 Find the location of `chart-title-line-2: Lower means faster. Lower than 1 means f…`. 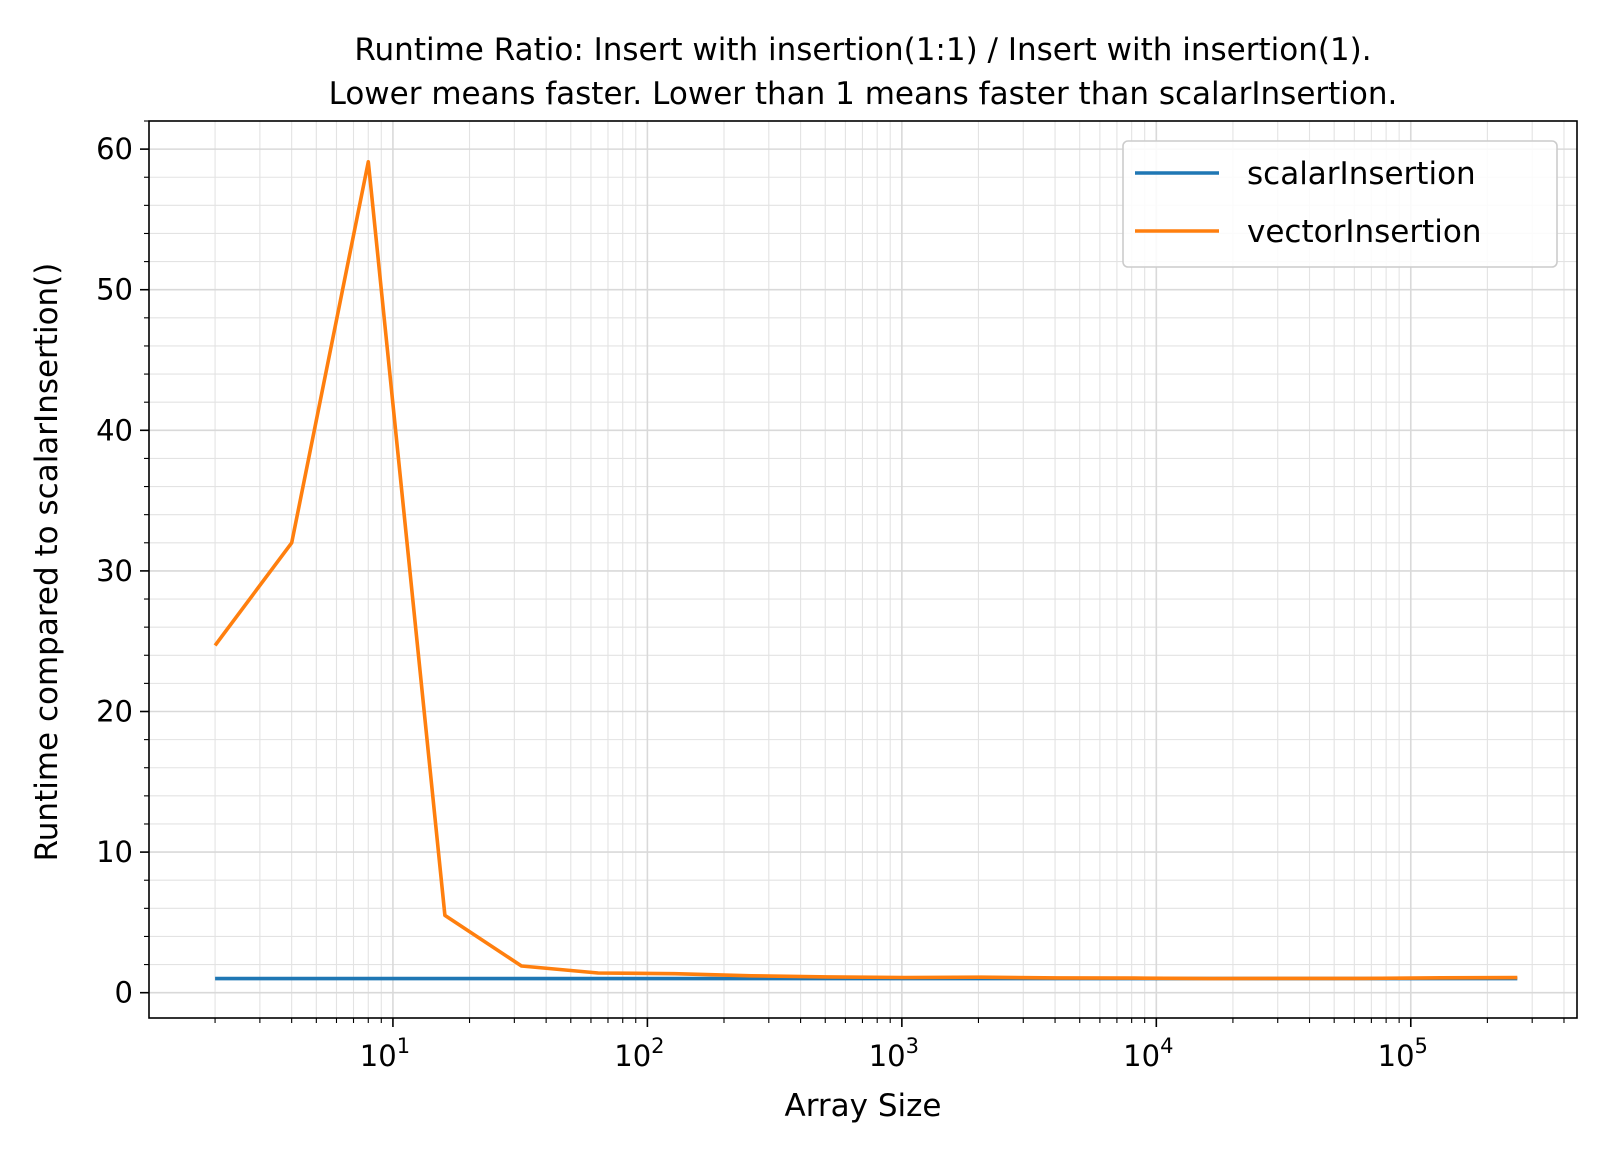

chart-title-line-2: Lower means faster. Lower than 1 means f… is located at coordinates (863, 94).